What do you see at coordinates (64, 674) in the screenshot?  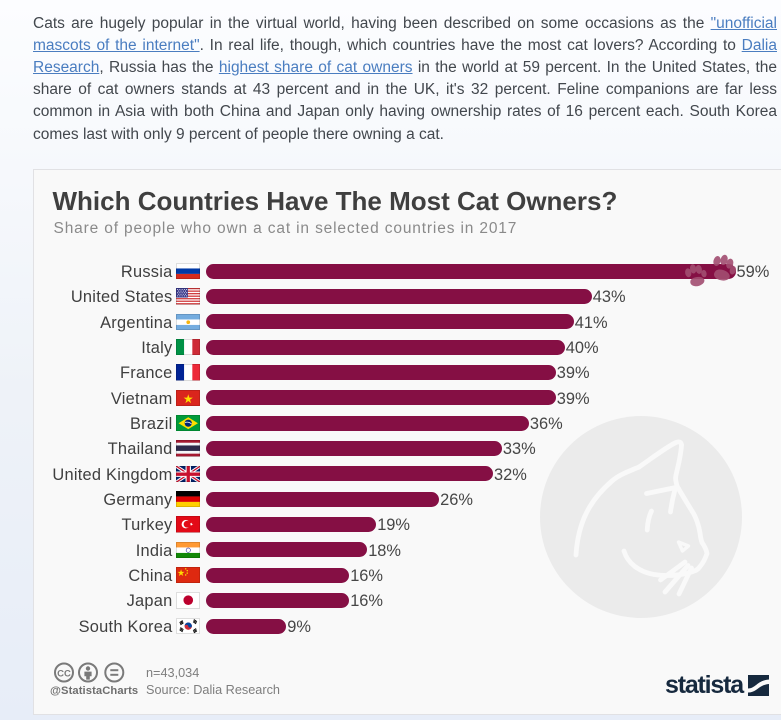 I see `svg-text: CC` at bounding box center [64, 674].